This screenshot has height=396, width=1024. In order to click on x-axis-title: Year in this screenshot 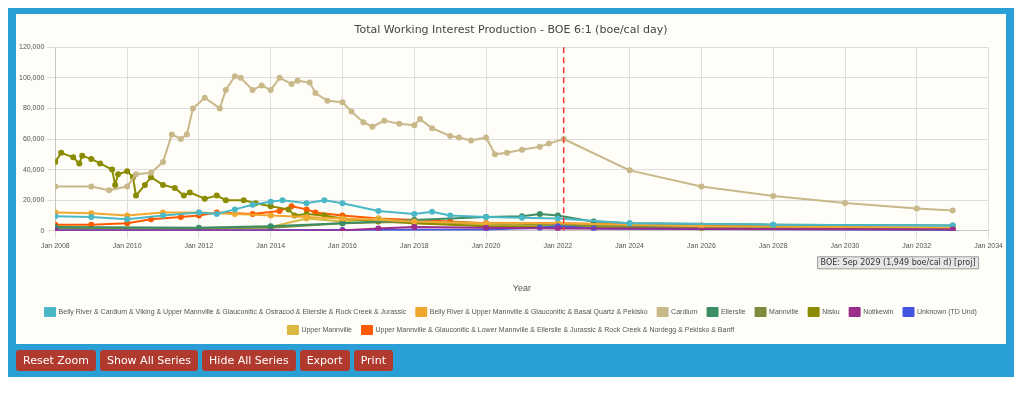, I will do `click(522, 288)`.